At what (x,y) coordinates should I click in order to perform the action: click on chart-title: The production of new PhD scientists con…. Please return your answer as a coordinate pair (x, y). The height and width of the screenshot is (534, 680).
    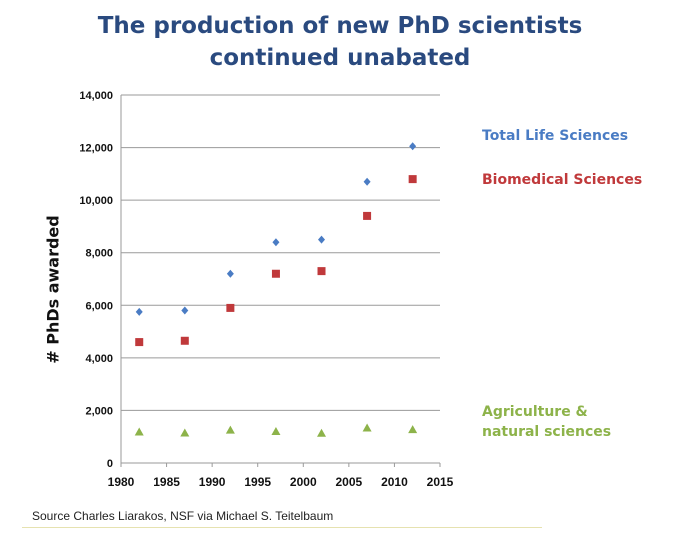
    Looking at the image, I should click on (340, 42).